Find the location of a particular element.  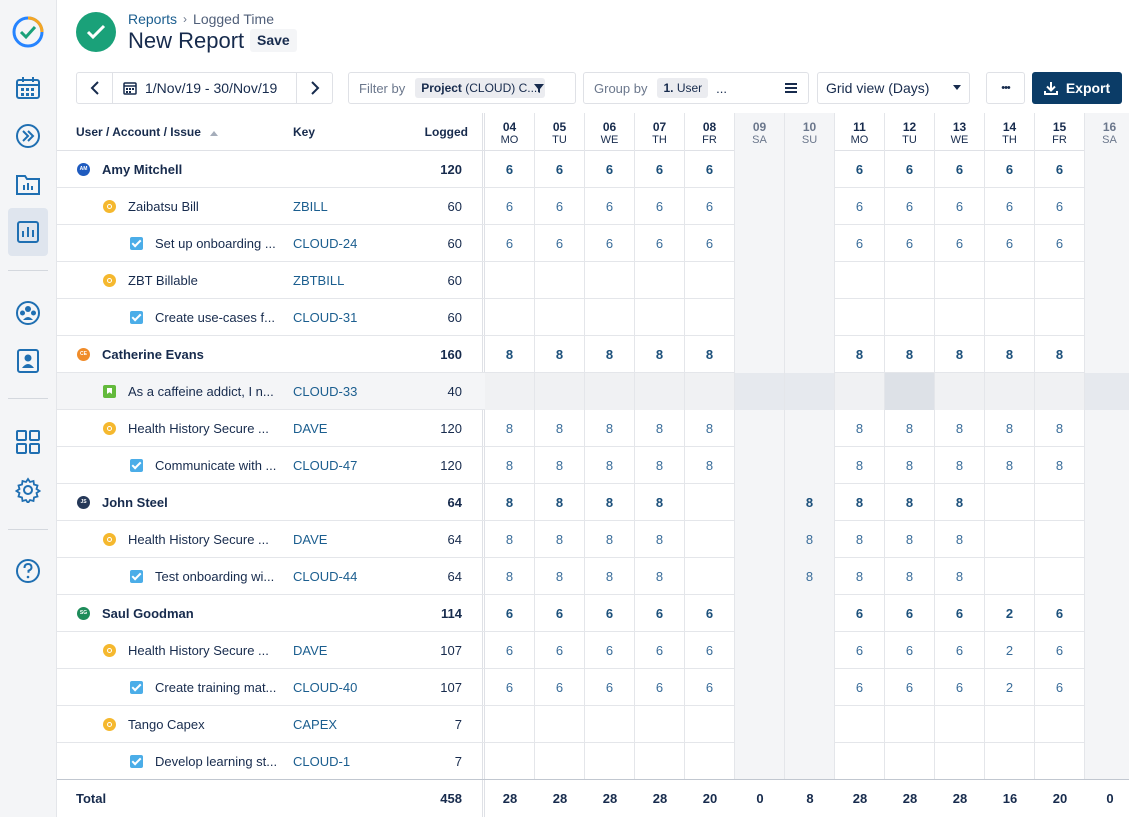

account-row: Health History Secure ... DAVE 64 8 8 8 8 8 8 8 8 is located at coordinates (593, 539).